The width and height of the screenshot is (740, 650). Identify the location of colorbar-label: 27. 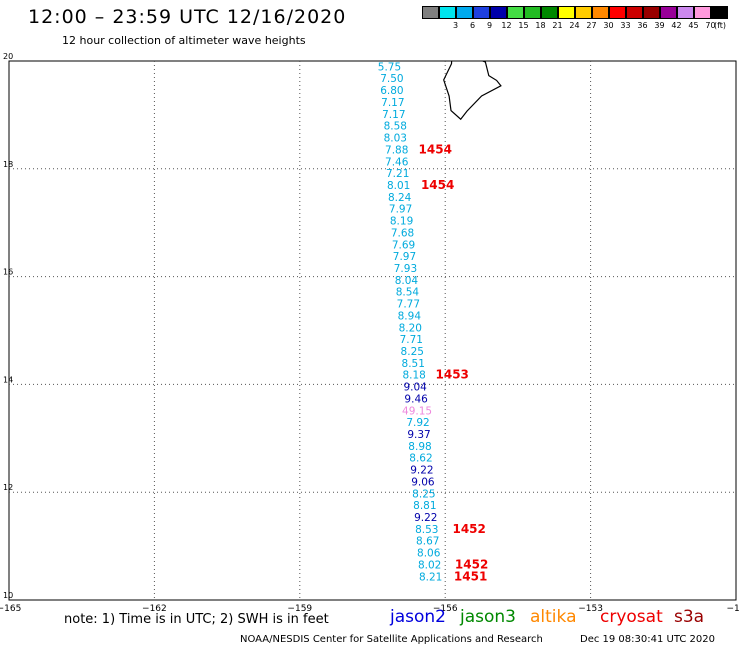
(591, 25).